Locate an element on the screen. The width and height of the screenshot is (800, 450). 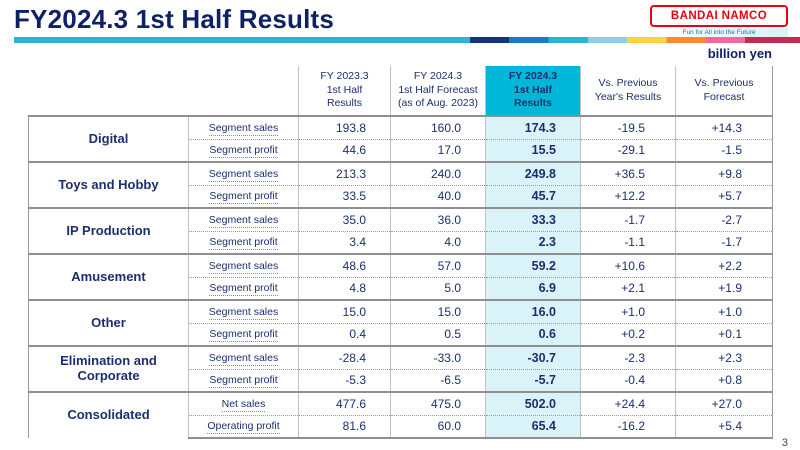
table-row: Segment profit 3.4 4.0 2.3 -1.1 -1.7 is located at coordinates (401, 242).